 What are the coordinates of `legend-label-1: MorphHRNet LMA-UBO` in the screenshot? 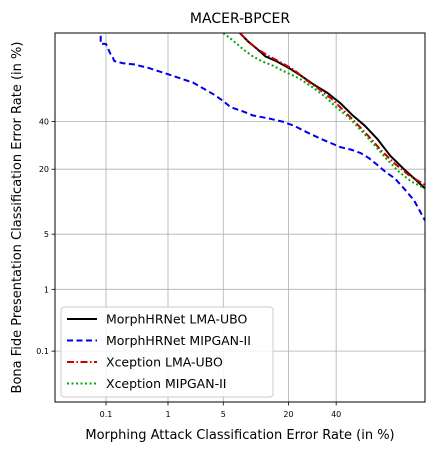 It's located at (176, 319).